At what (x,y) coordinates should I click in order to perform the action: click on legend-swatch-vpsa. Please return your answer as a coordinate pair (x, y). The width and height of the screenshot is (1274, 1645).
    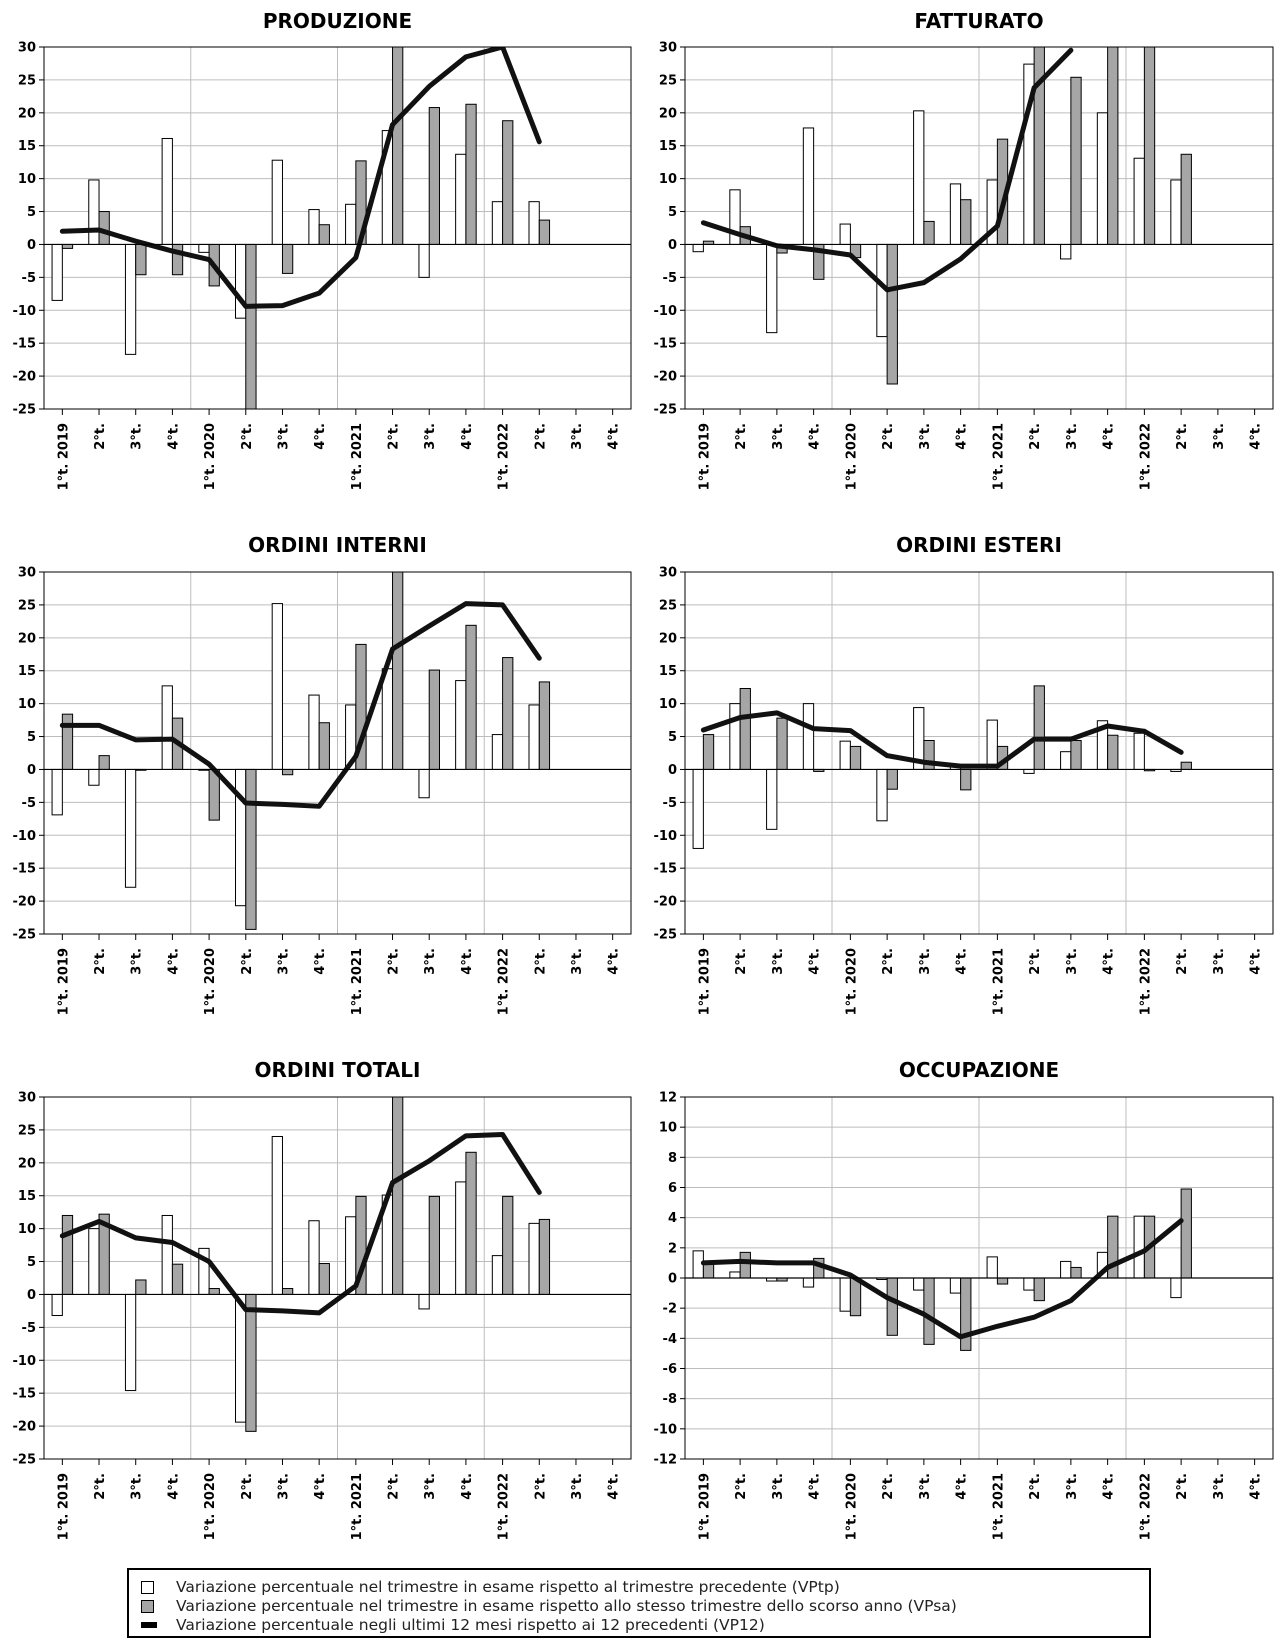
    Looking at the image, I should click on (147, 1606).